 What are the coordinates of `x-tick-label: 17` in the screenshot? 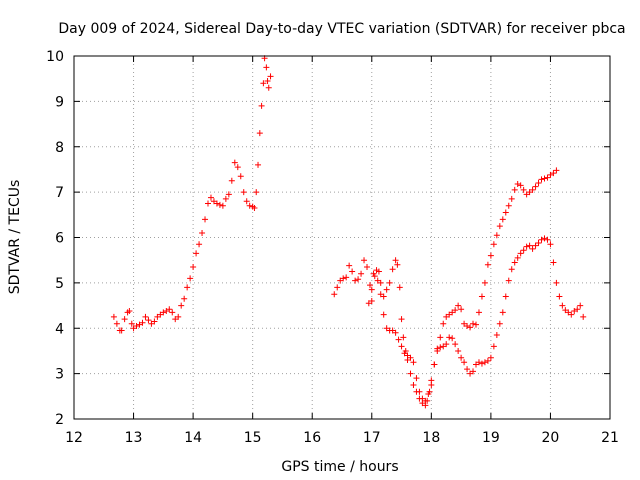 It's located at (372, 438).